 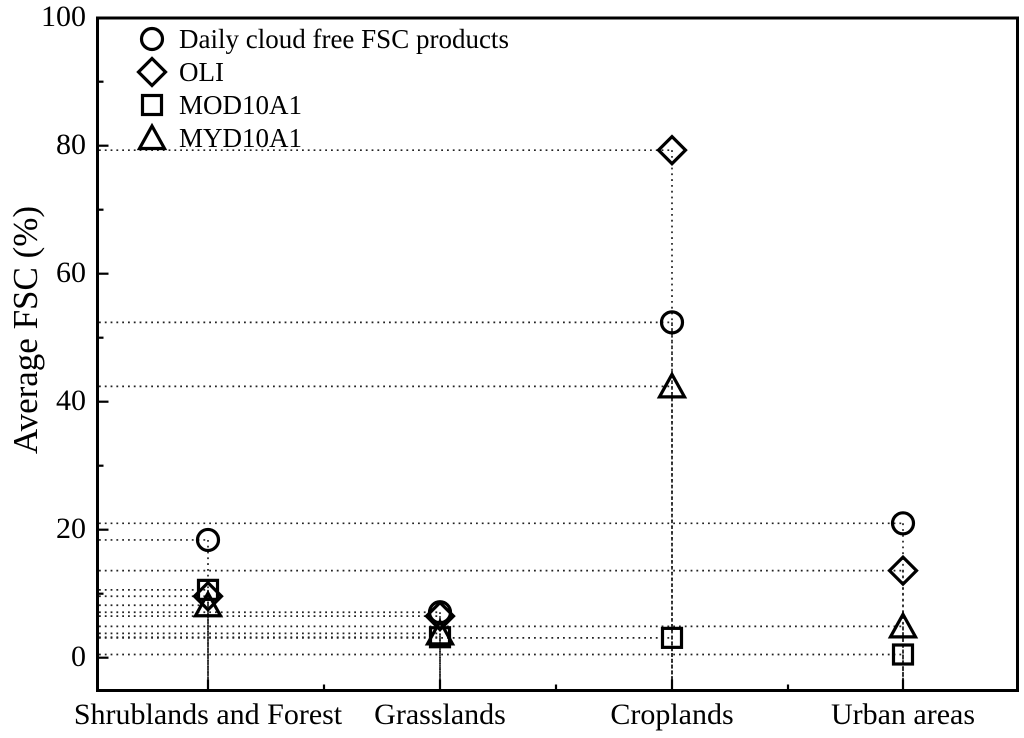 I want to click on y-tick-label-60: 60, so click(x=71, y=272).